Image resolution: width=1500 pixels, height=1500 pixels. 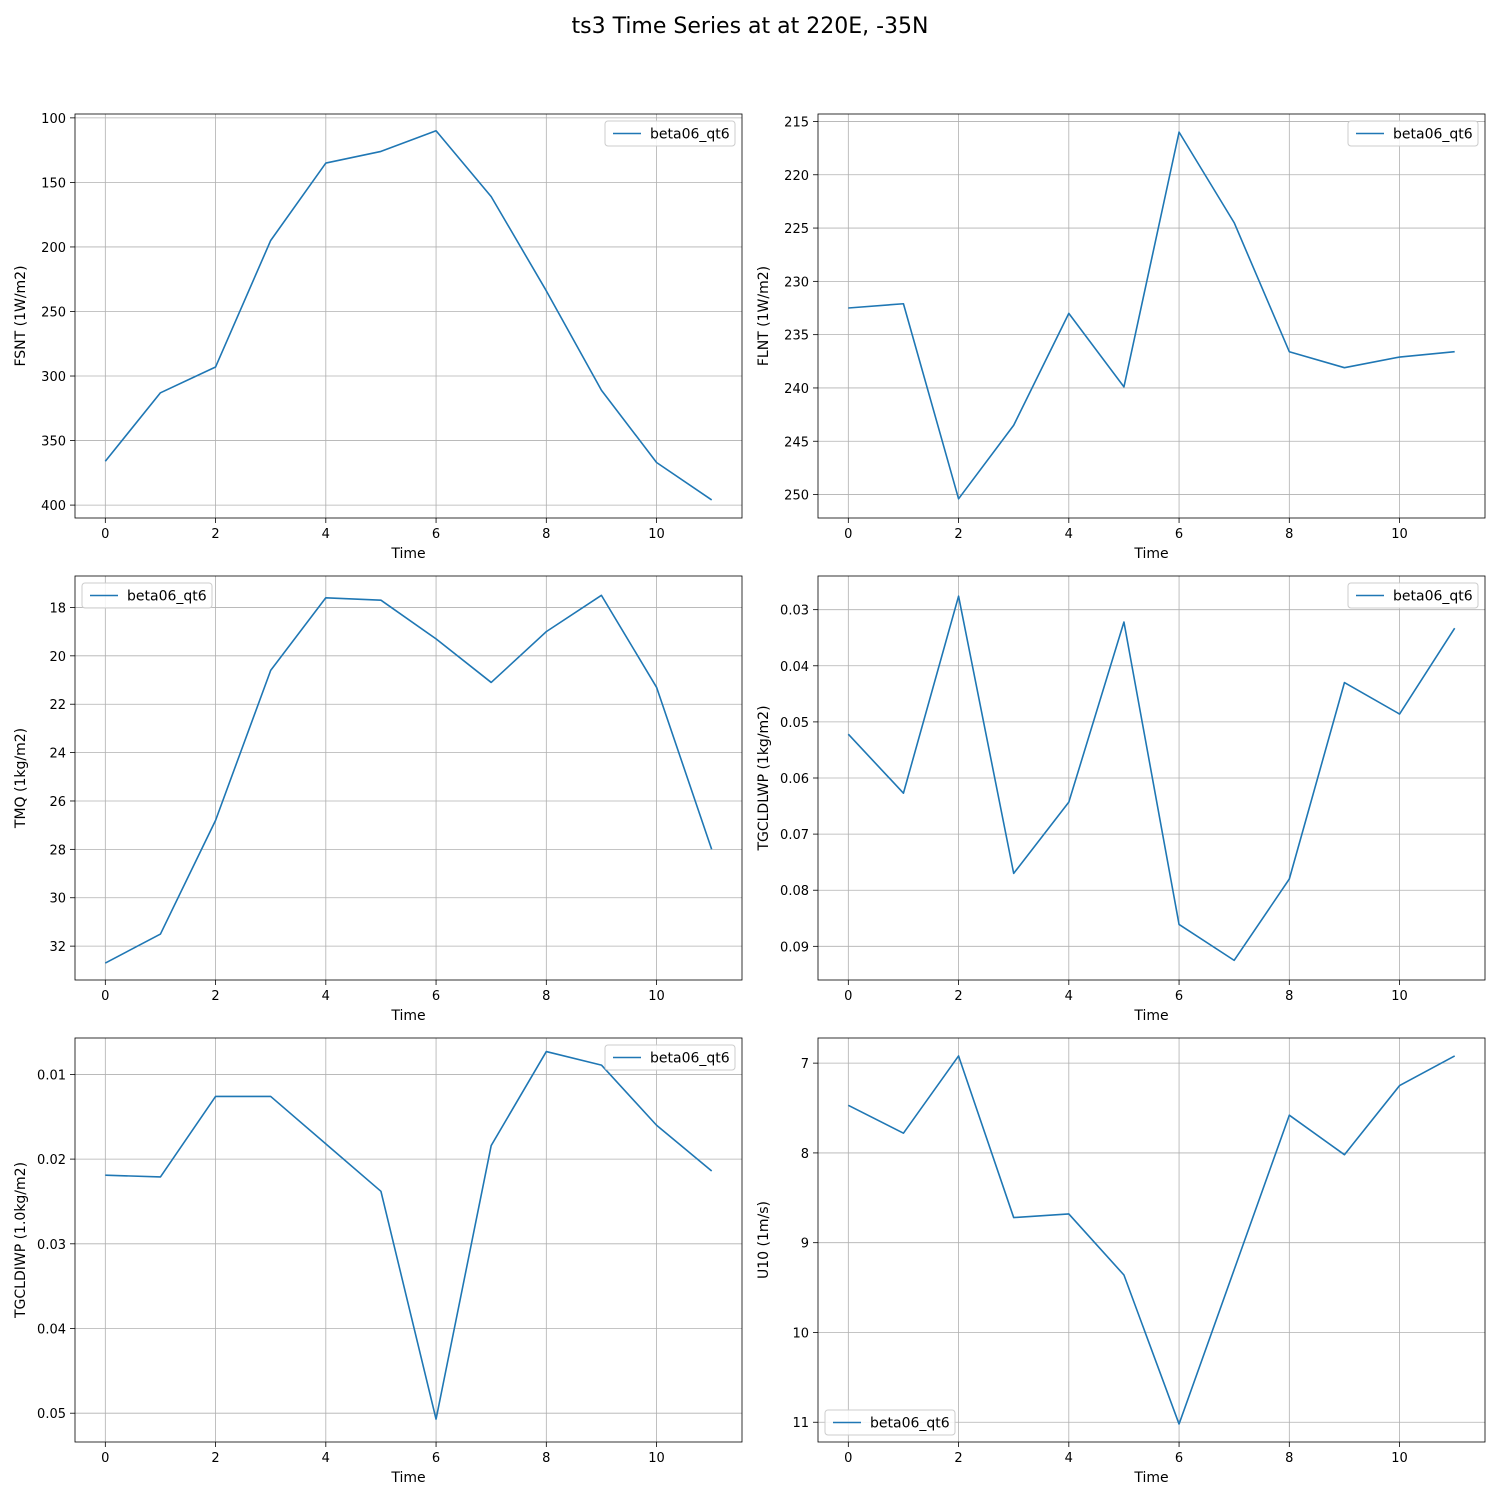 What do you see at coordinates (57, 705) in the screenshot?
I see `y-tick-label: 22` at bounding box center [57, 705].